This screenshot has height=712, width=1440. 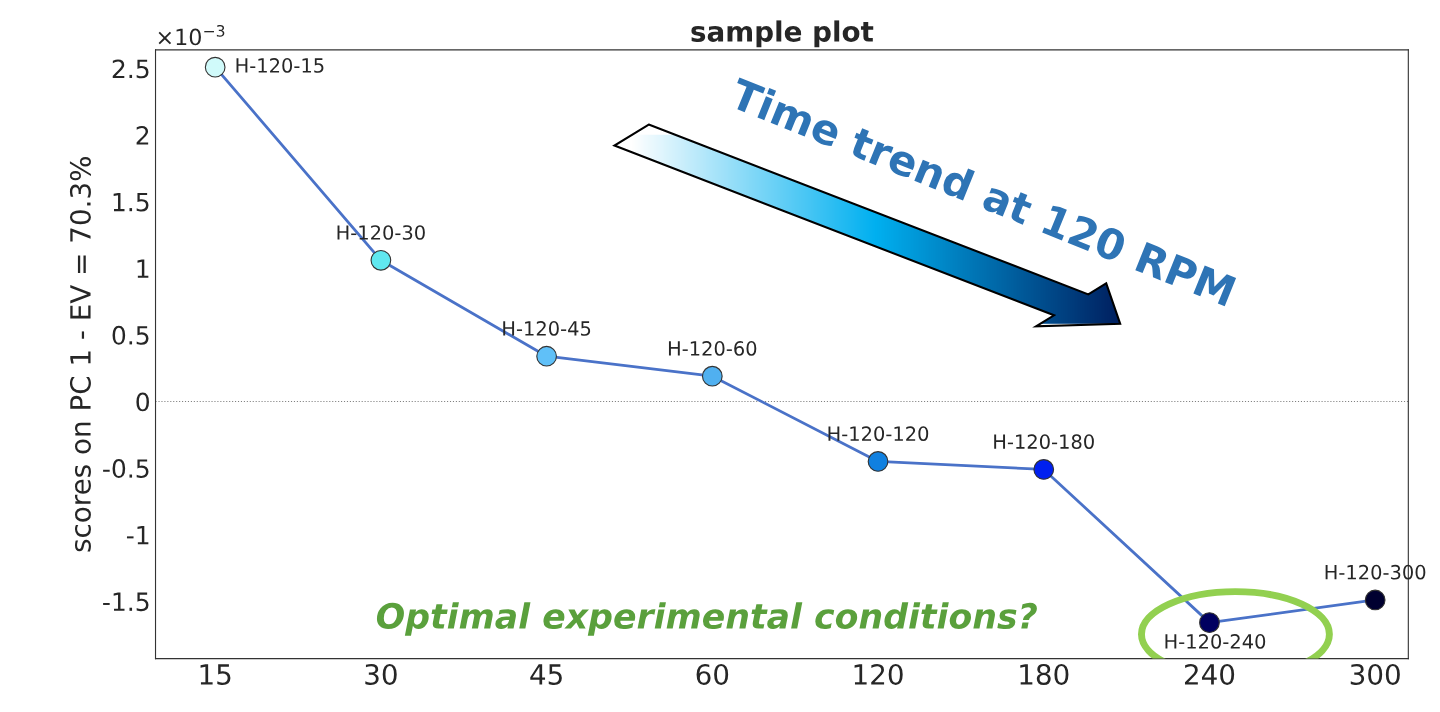 What do you see at coordinates (1215, 641) in the screenshot?
I see `annotation: H-120-240` at bounding box center [1215, 641].